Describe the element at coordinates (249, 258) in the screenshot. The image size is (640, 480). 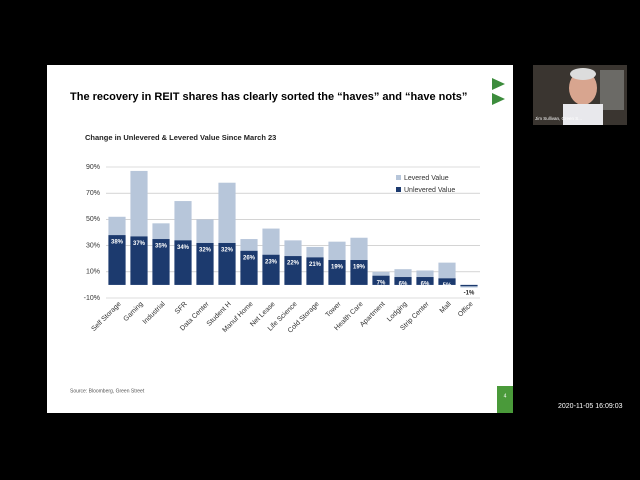
I see `data-label: 26%` at that location.